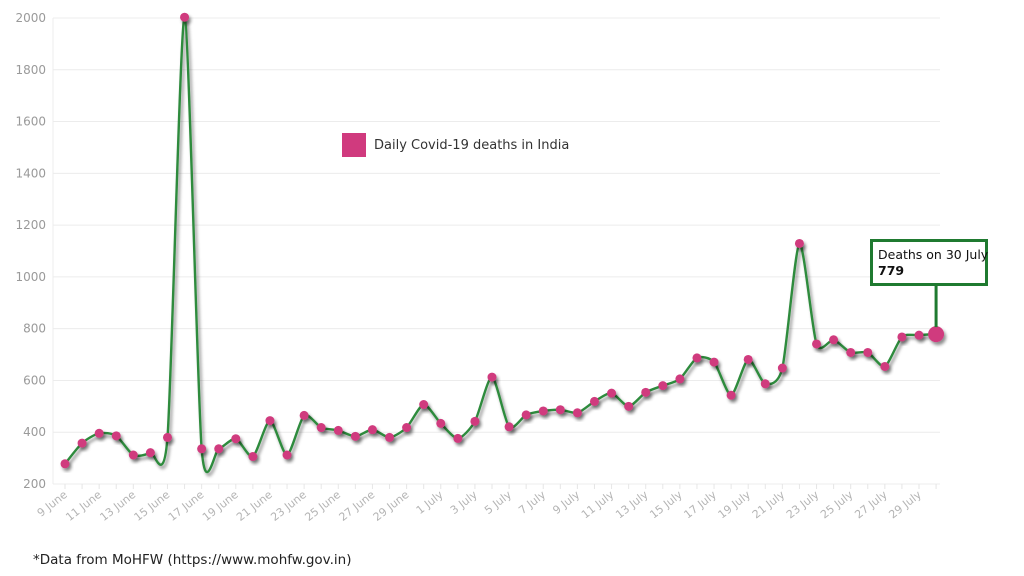 The image size is (1024, 576). What do you see at coordinates (152, 506) in the screenshot?
I see `x-tick-label: 15 June` at bounding box center [152, 506].